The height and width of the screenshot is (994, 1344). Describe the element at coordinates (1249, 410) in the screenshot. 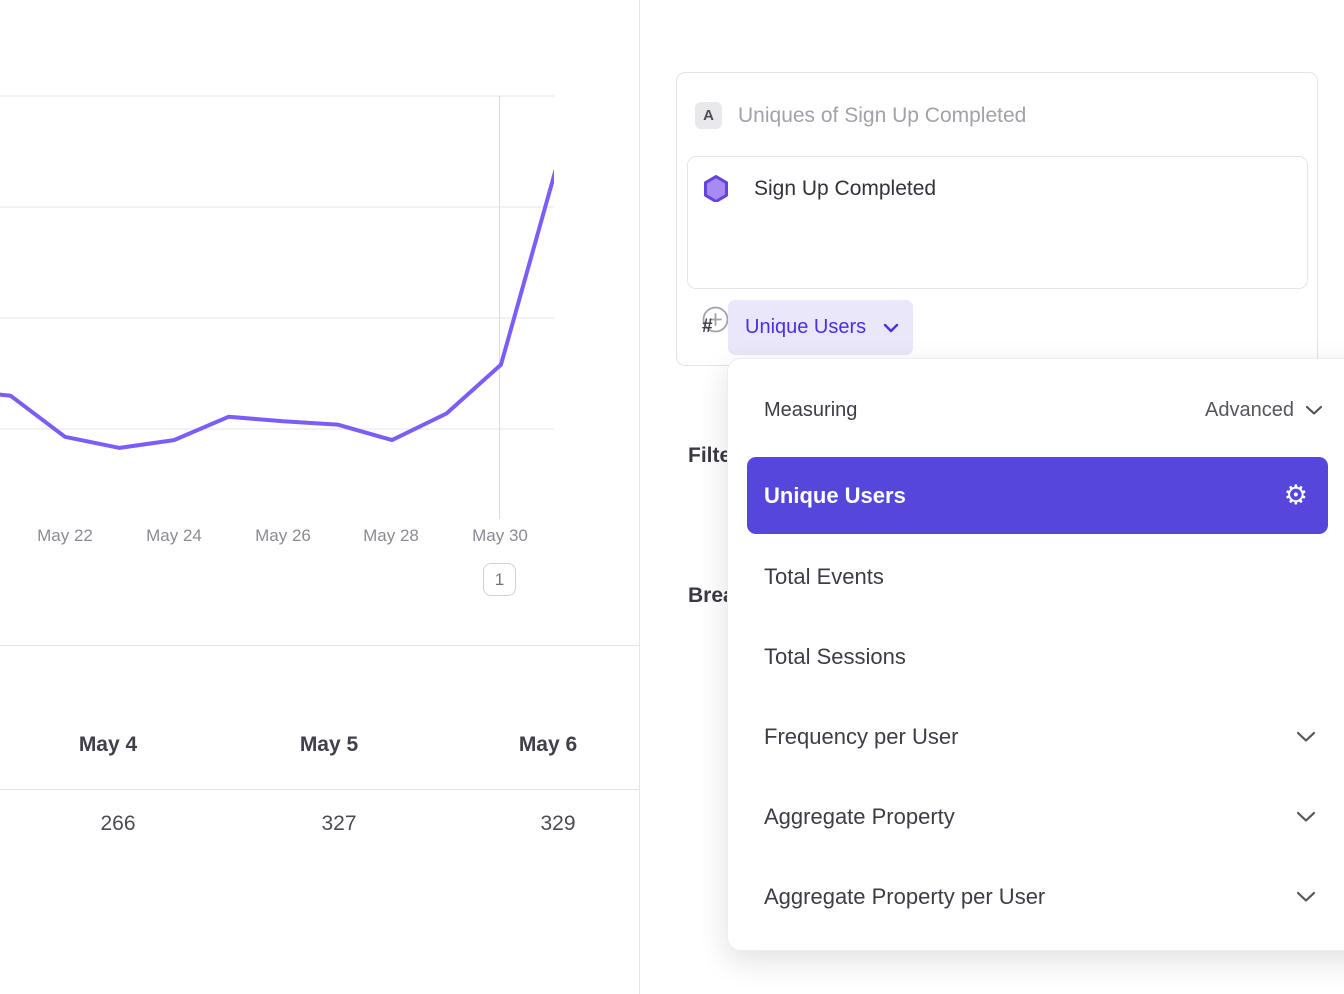

I see `advanced-label: Advanced` at that location.